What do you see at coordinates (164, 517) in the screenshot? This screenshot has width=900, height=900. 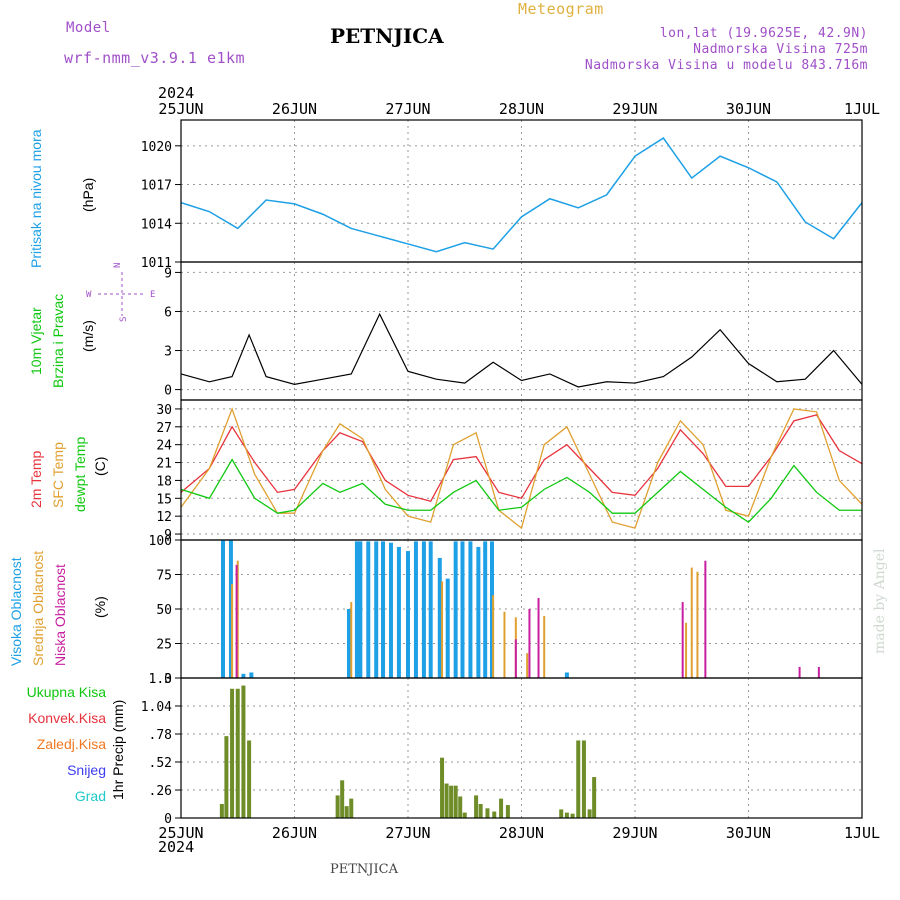 I see `y-tick-label: 12` at bounding box center [164, 517].